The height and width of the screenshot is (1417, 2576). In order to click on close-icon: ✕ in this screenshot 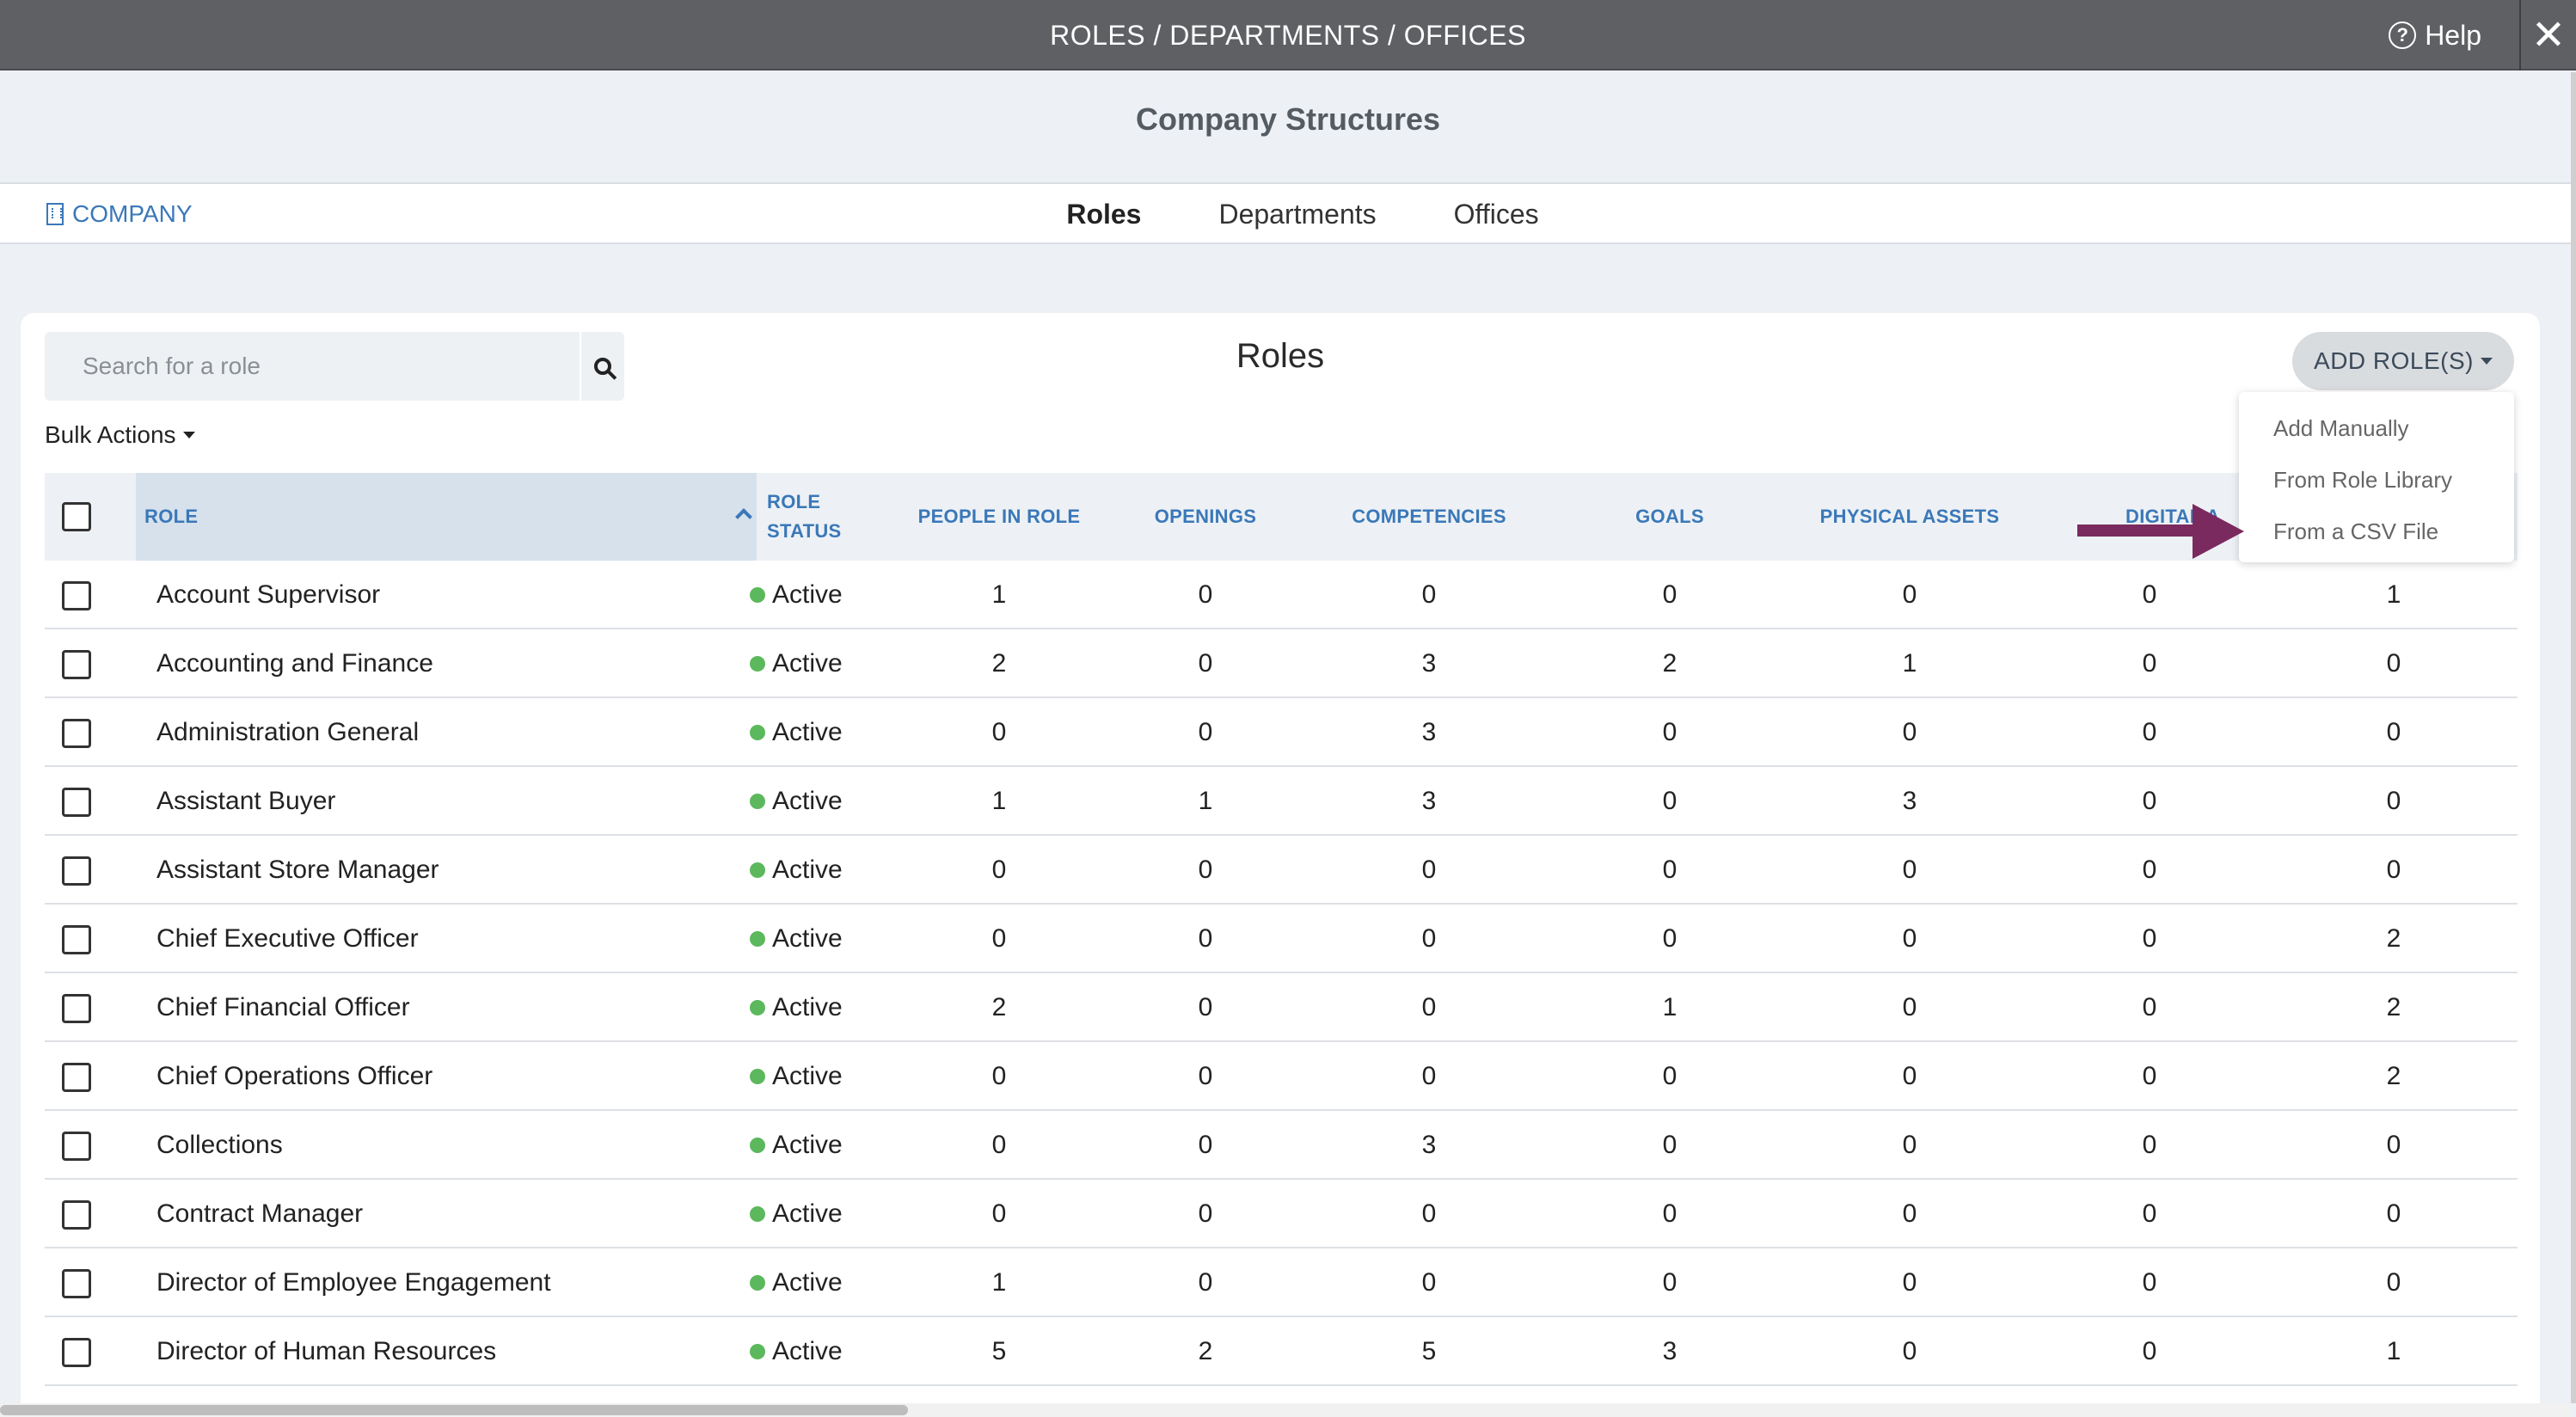, I will do `click(2548, 36)`.